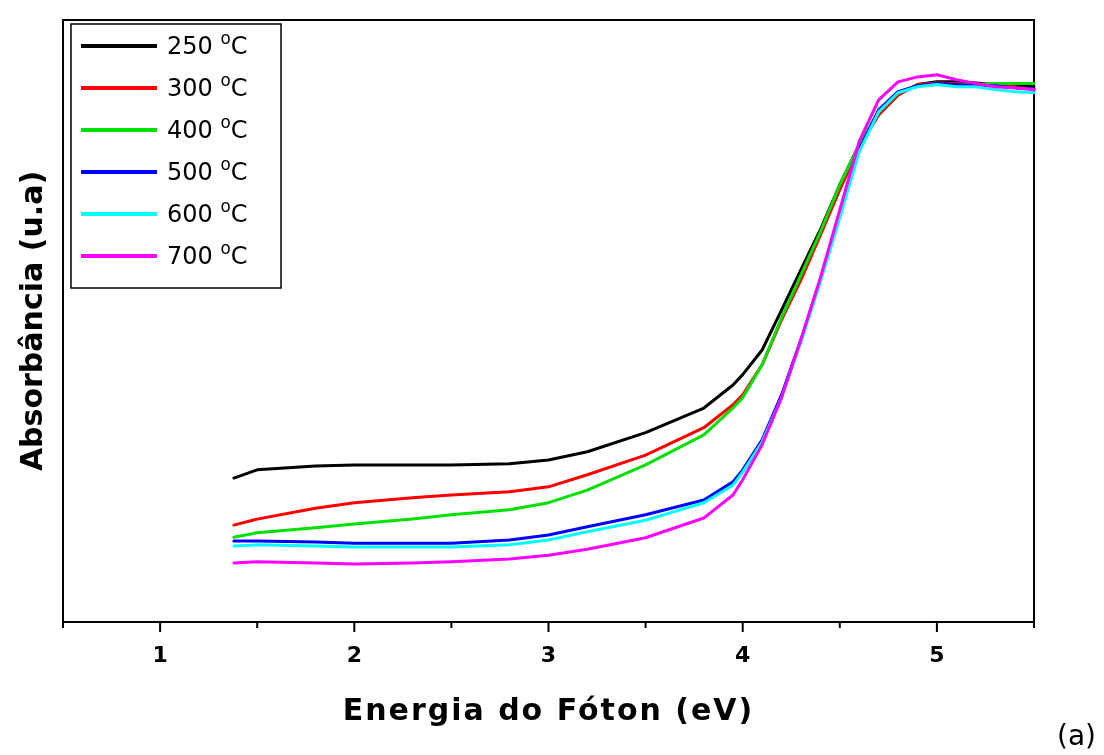 Image resolution: width=1104 pixels, height=755 pixels. I want to click on legend-label: 250 $^{o}$C, so click(207, 44).